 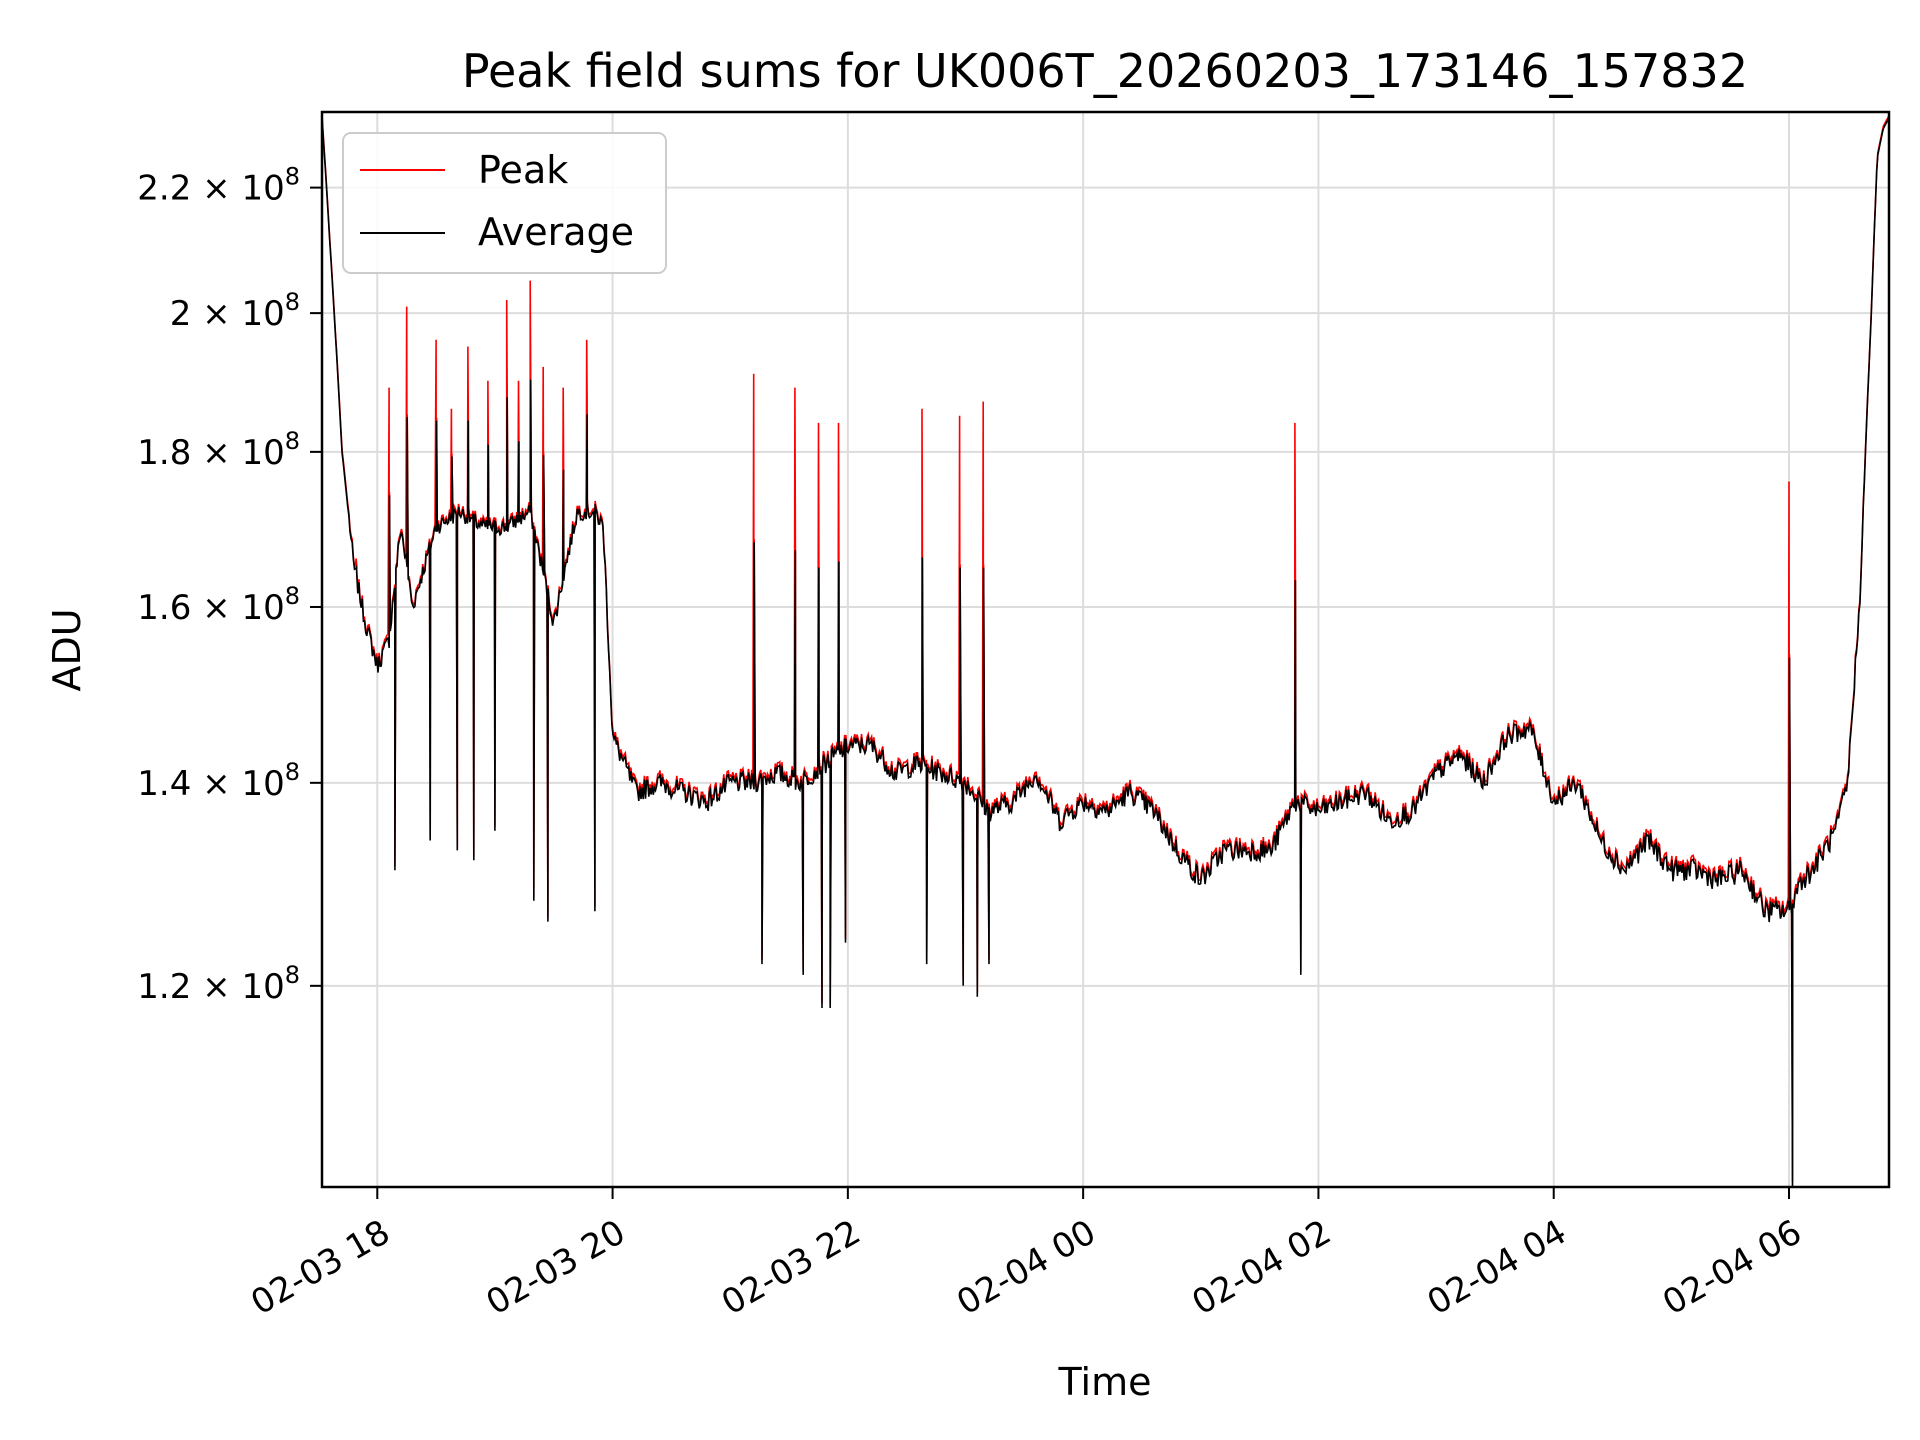 I want to click on y-tick-label: 2.2 × 108, so click(x=218, y=186).